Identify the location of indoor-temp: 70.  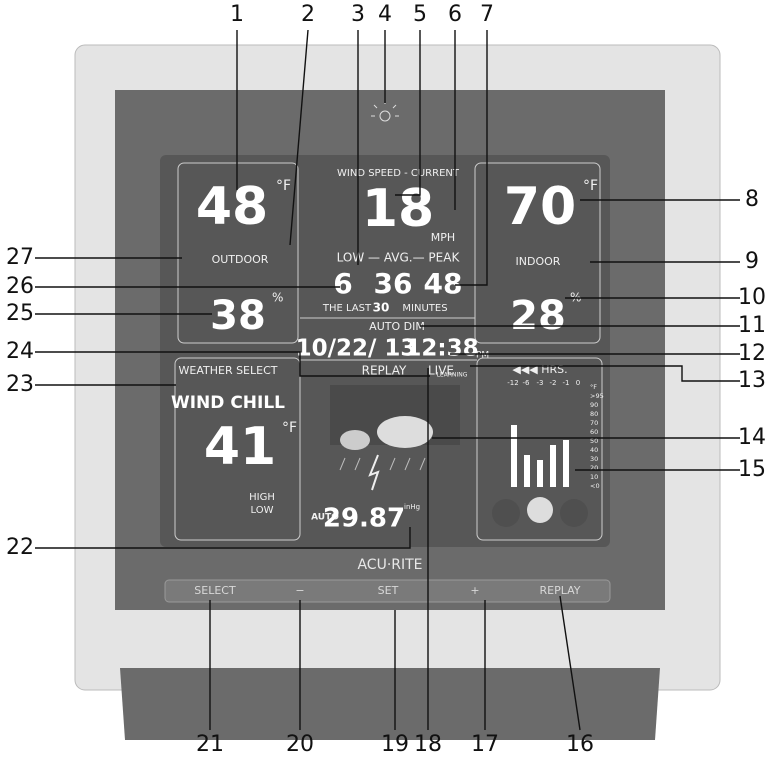
(540, 207).